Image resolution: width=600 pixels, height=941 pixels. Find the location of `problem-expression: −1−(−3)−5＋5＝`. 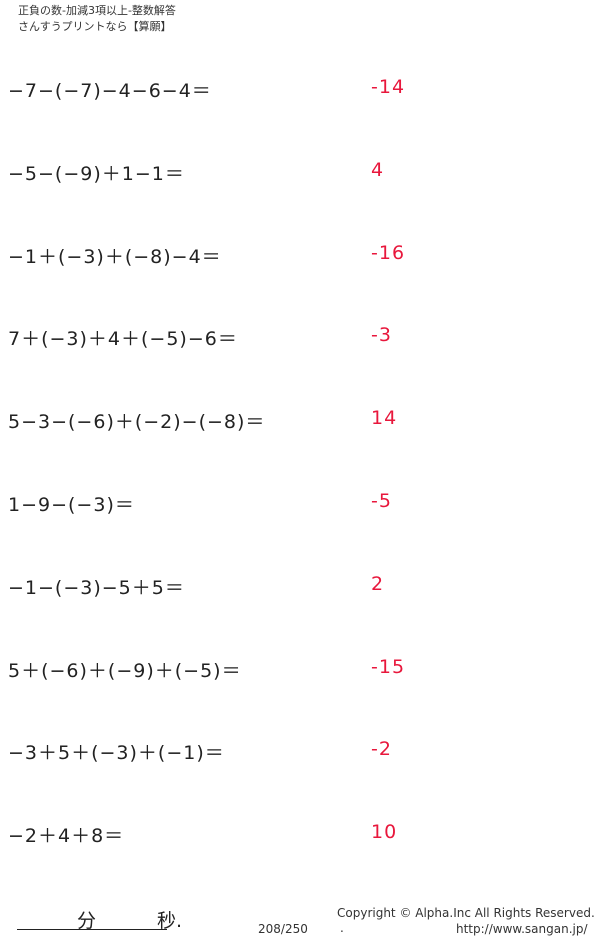

problem-expression: −1−(−3)−5＋5＝ is located at coordinates (96, 587).